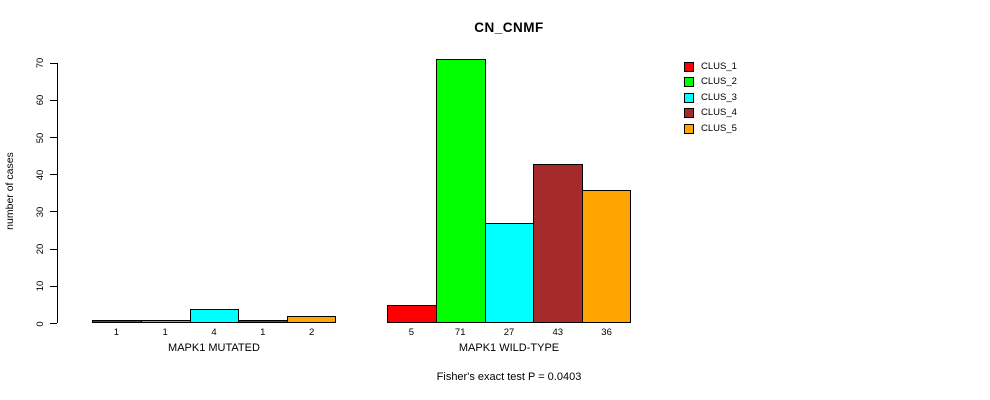 The width and height of the screenshot is (990, 400). What do you see at coordinates (214, 347) in the screenshot?
I see `category-label-0: MAPK1 MUTATED` at bounding box center [214, 347].